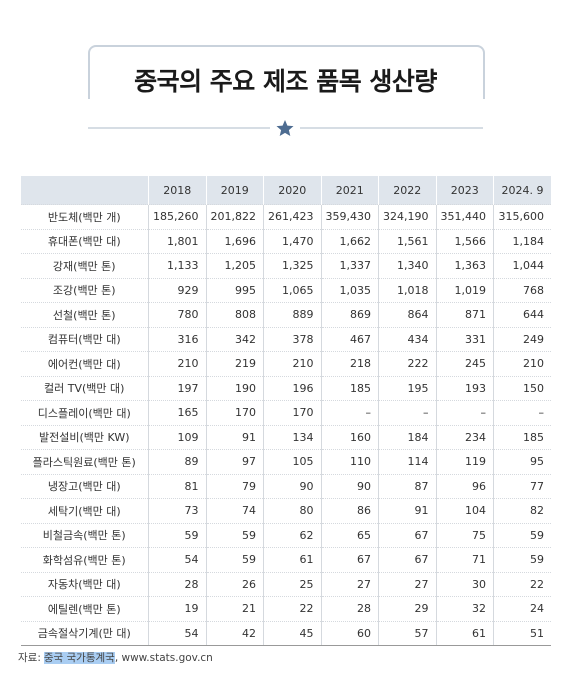  I want to click on table-row: 발전설비(백만 KW) 109 91 134 160 184 234 185, so click(285, 437).